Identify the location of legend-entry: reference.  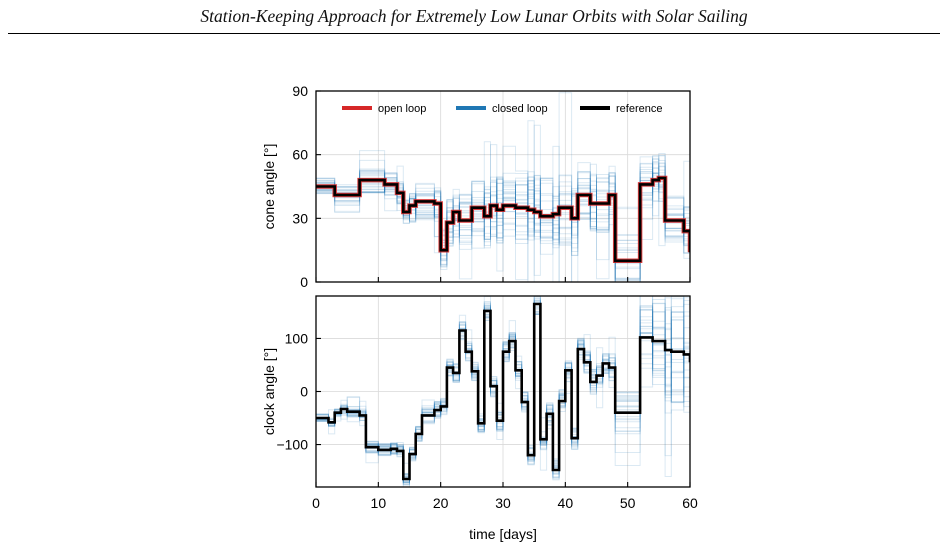
(621, 109).